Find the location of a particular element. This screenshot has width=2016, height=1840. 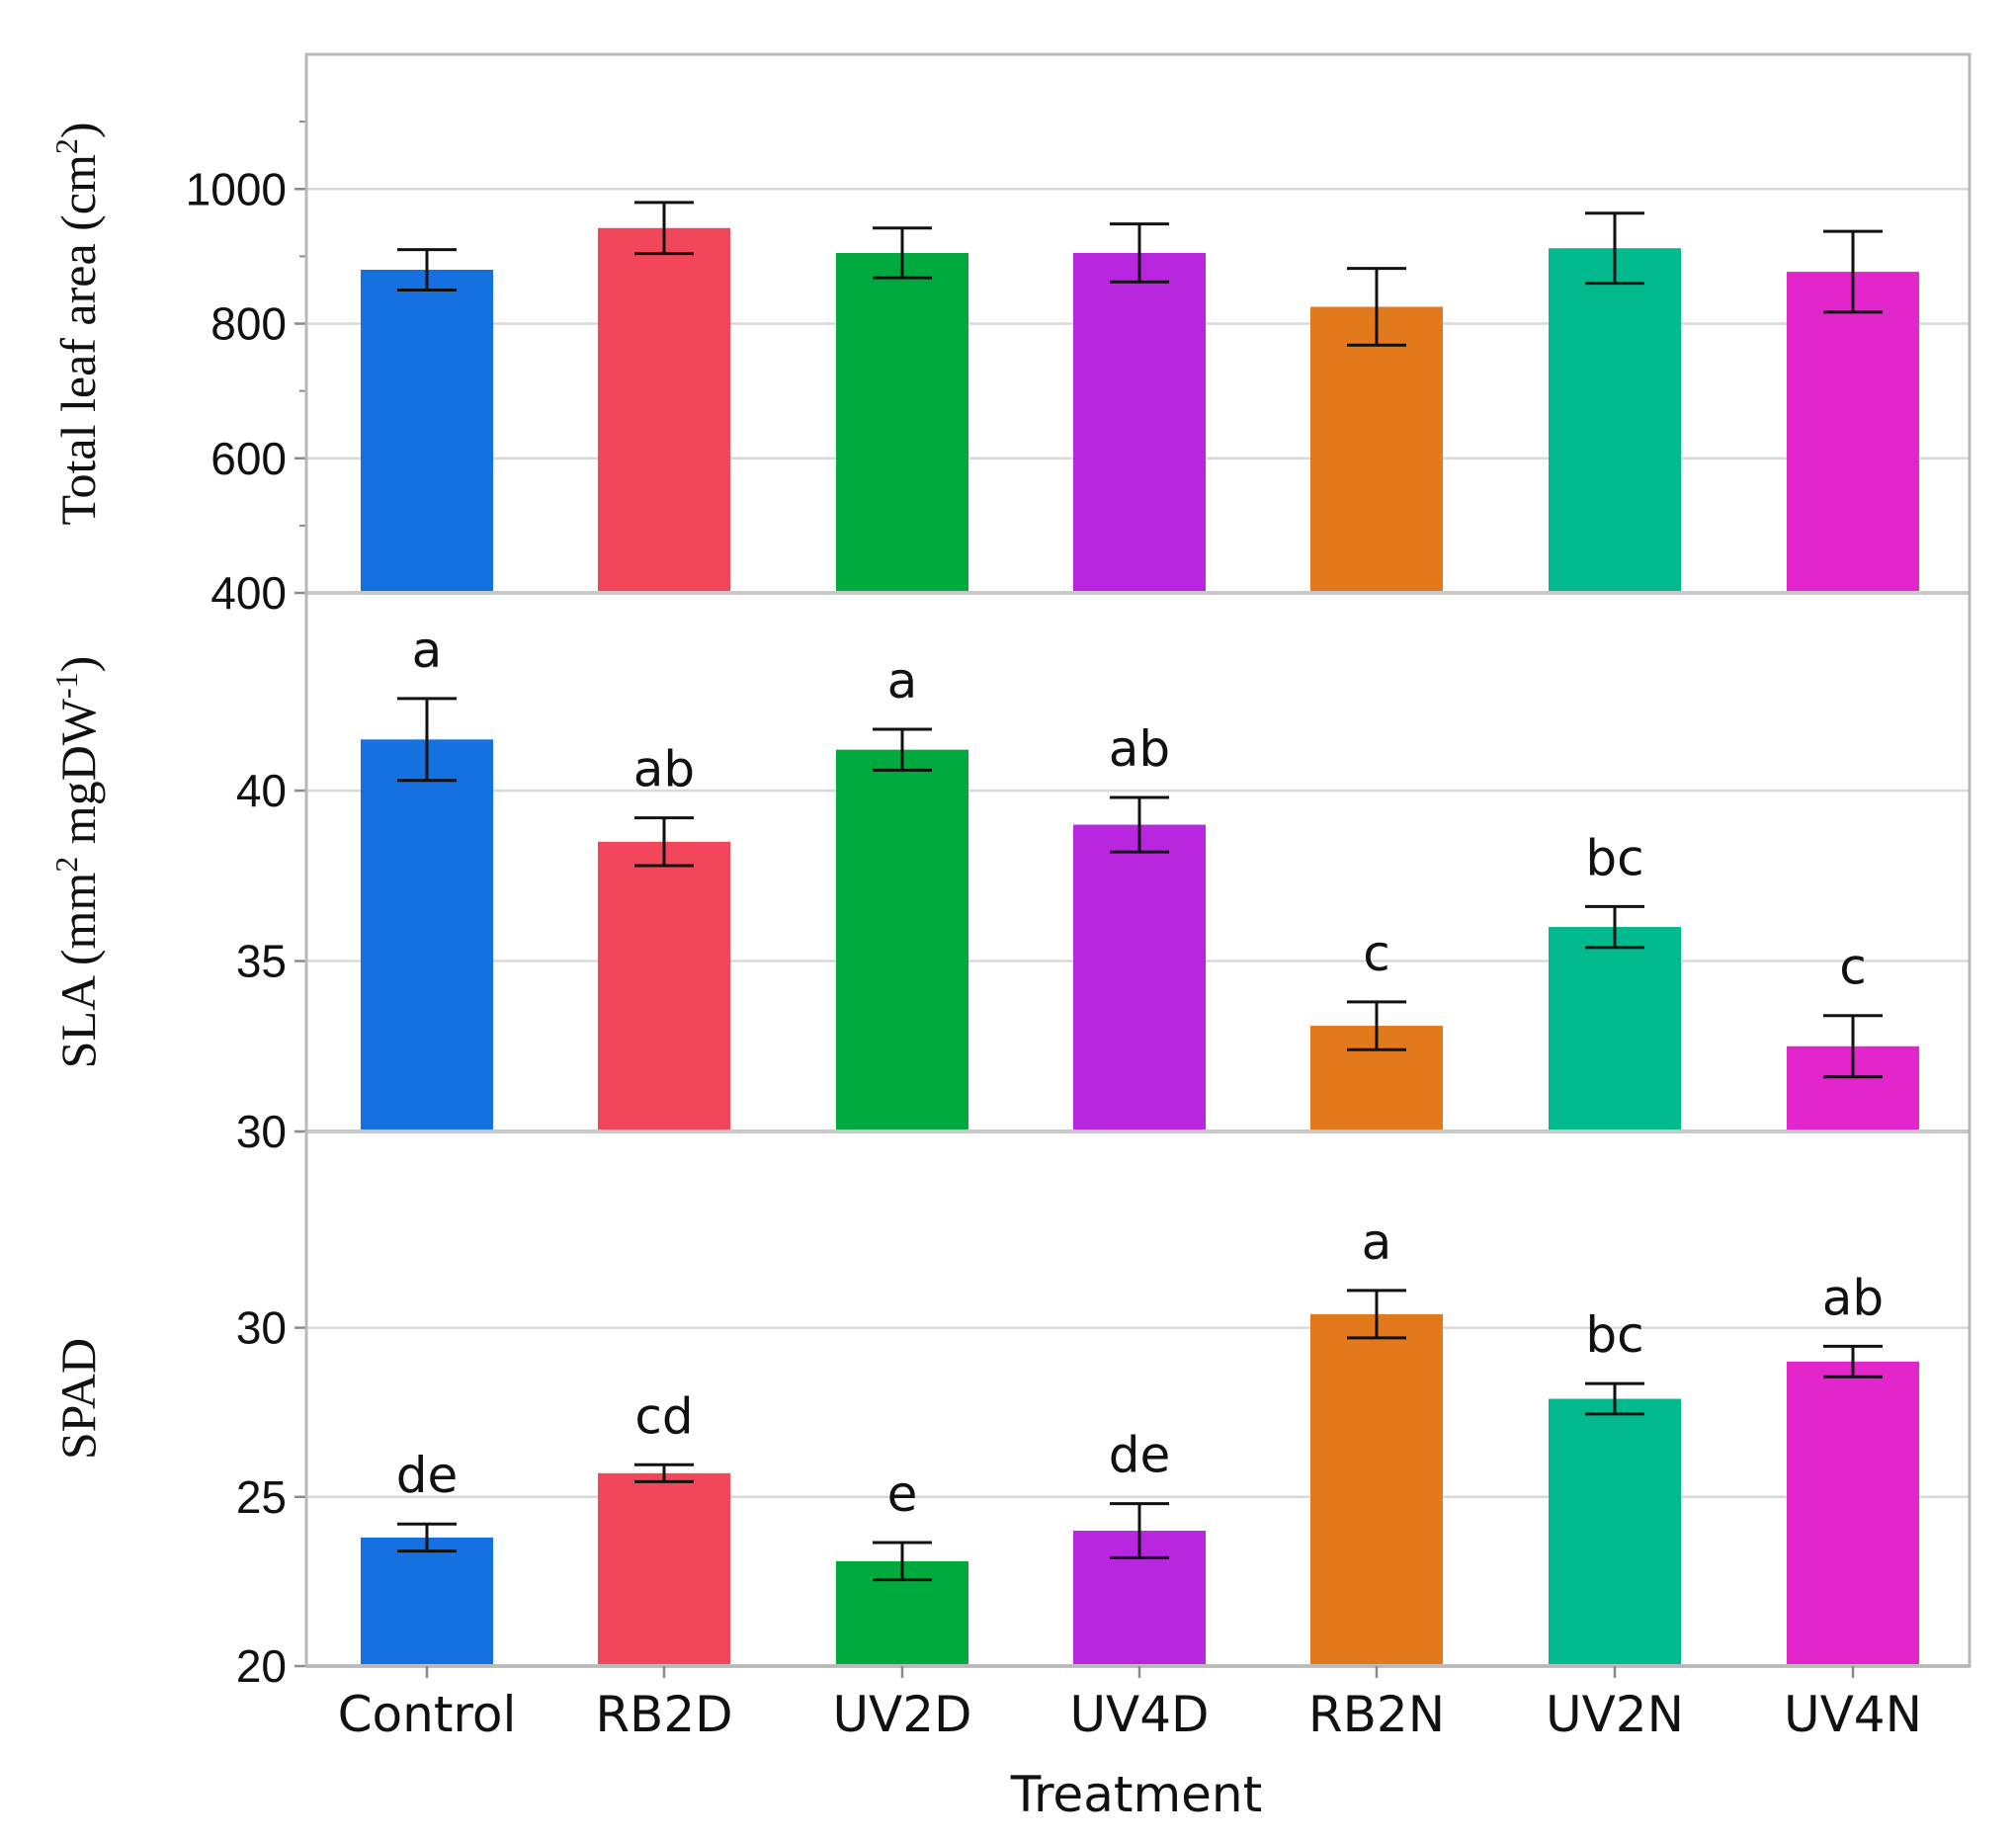

y-tick-label: 20 is located at coordinates (261, 1666).